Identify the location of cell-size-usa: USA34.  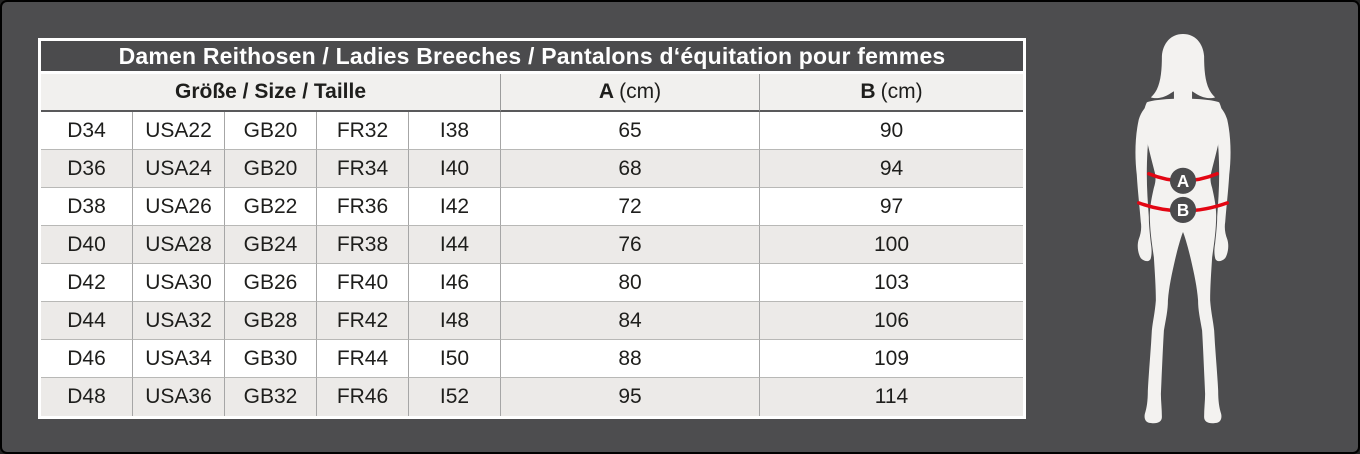
(179, 359).